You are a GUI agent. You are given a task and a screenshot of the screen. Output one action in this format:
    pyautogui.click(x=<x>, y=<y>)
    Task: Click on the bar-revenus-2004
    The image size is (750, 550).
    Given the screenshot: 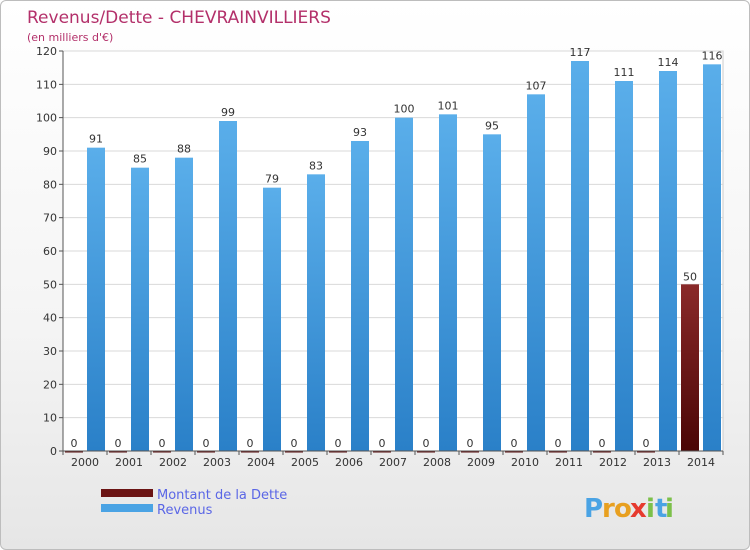 What is the action you would take?
    pyautogui.click(x=272, y=319)
    